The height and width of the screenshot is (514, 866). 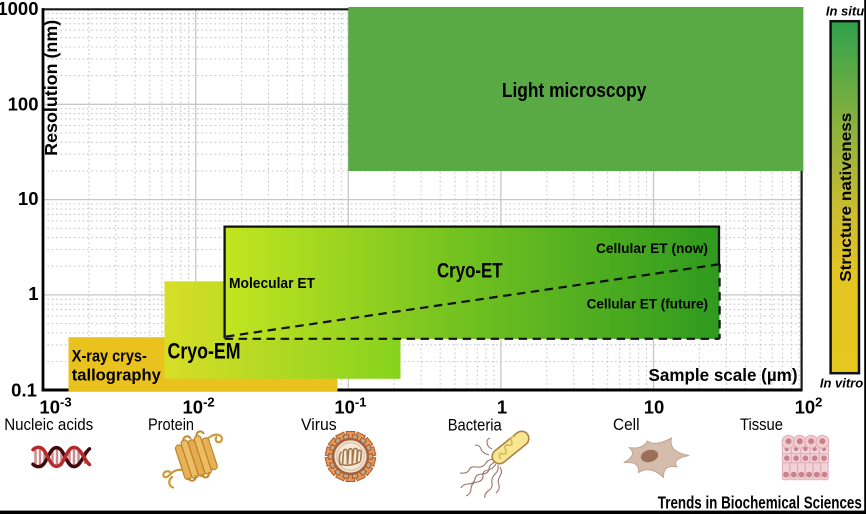 What do you see at coordinates (647, 303) in the screenshot?
I see `svg-text: Cellular ET (future)` at bounding box center [647, 303].